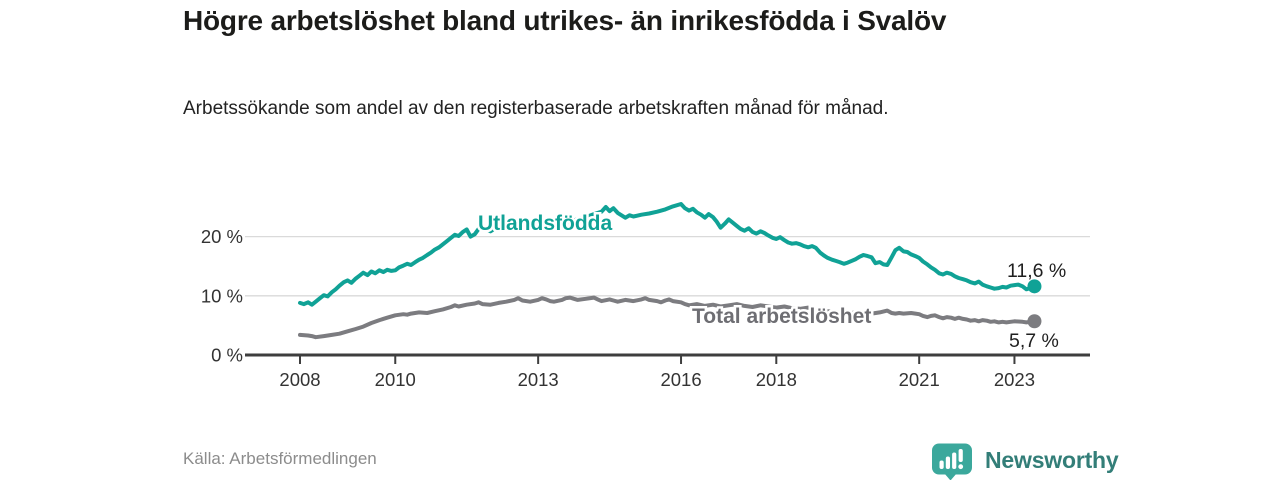  Describe the element at coordinates (227, 355) in the screenshot. I see `y-tick-label: 0 %` at that location.